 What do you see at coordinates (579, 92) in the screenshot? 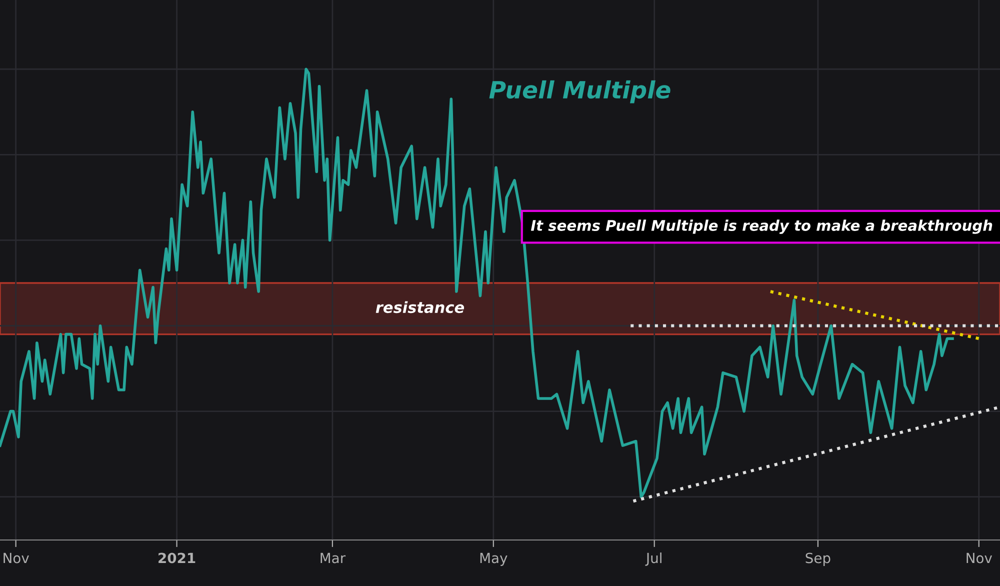
I see `chart-title: Puell Multiple` at bounding box center [579, 92].